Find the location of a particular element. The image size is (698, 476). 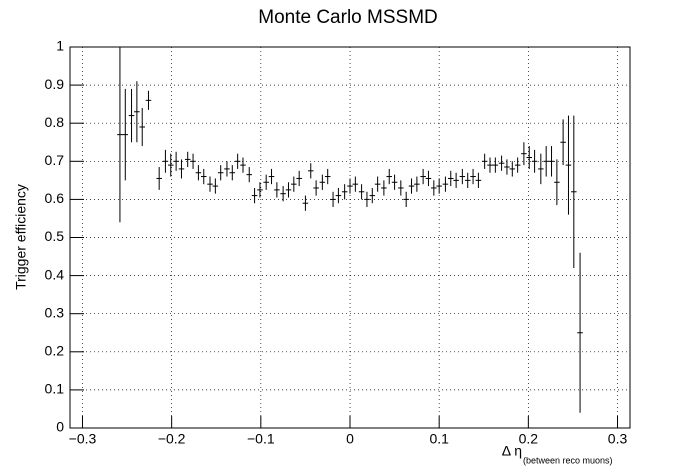

y-tick-label: 0.8 is located at coordinates (55, 122).